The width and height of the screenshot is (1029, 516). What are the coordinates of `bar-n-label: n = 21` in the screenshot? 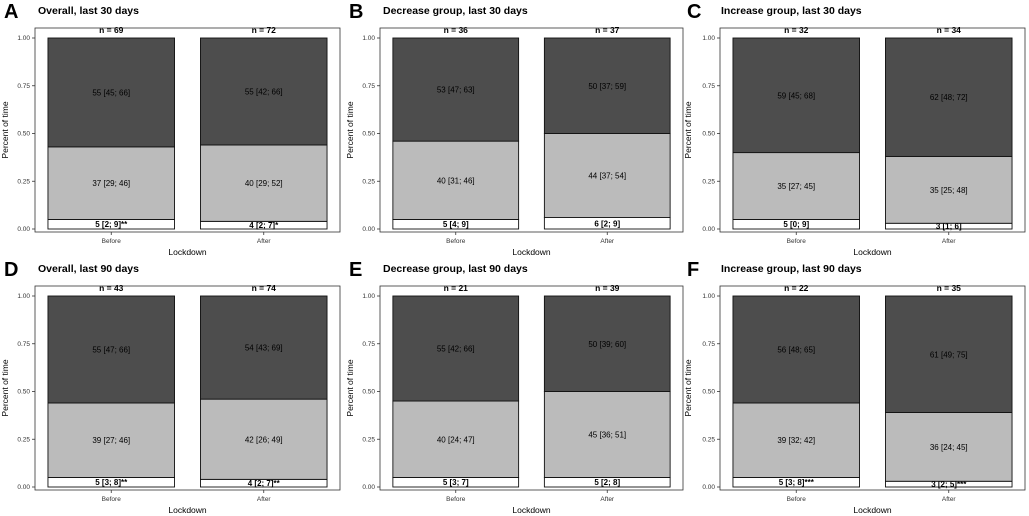 It's located at (456, 288).